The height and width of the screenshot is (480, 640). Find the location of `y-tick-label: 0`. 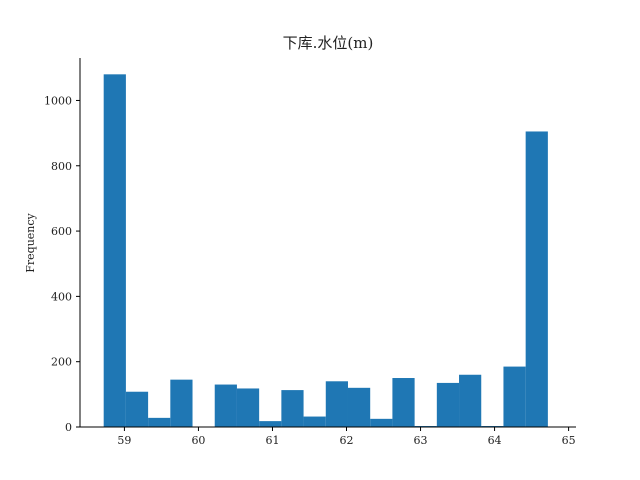

y-tick-label: 0 is located at coordinates (68, 427).